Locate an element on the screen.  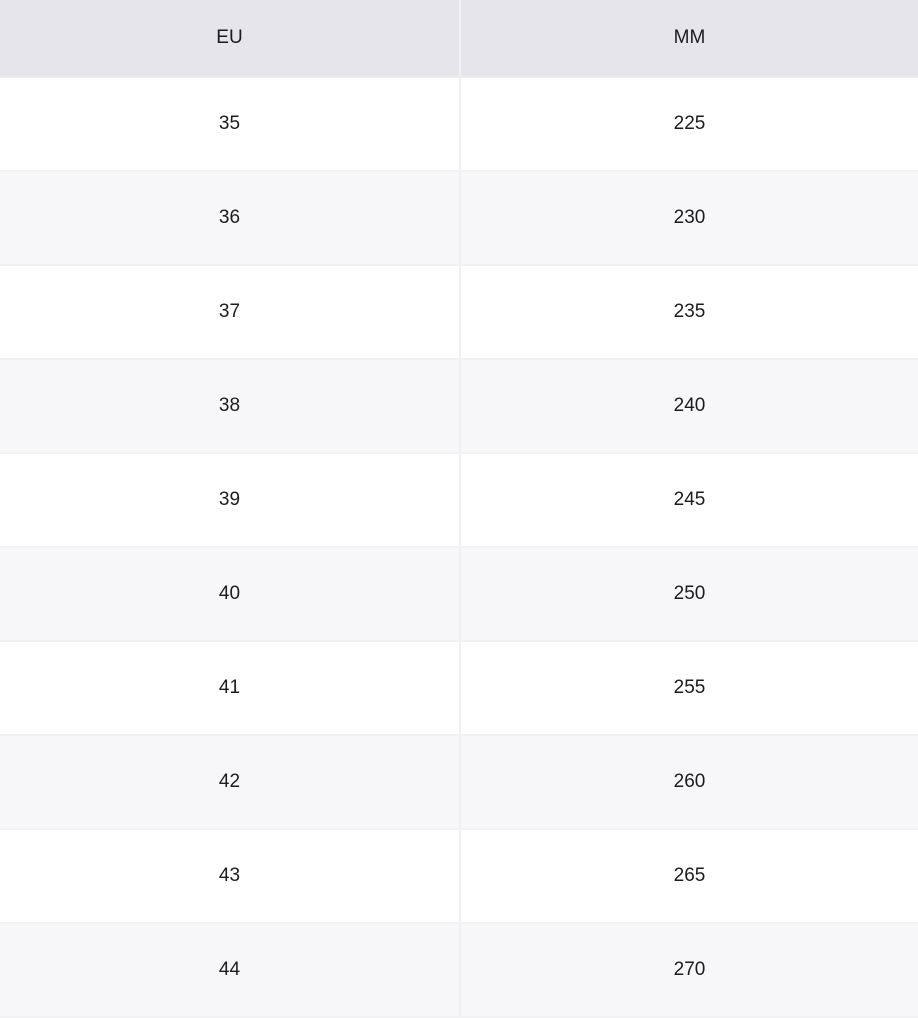
cell-eu: 36 is located at coordinates (230, 218).